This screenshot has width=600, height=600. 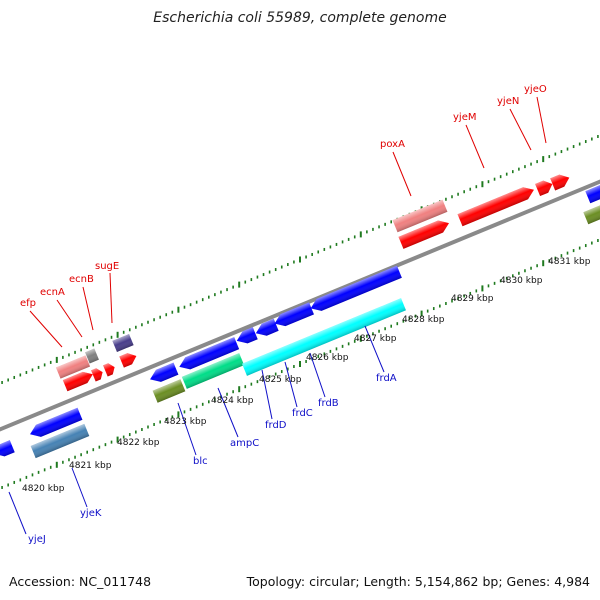 I want to click on kbp-label: 4828 kbp, so click(x=423, y=320).